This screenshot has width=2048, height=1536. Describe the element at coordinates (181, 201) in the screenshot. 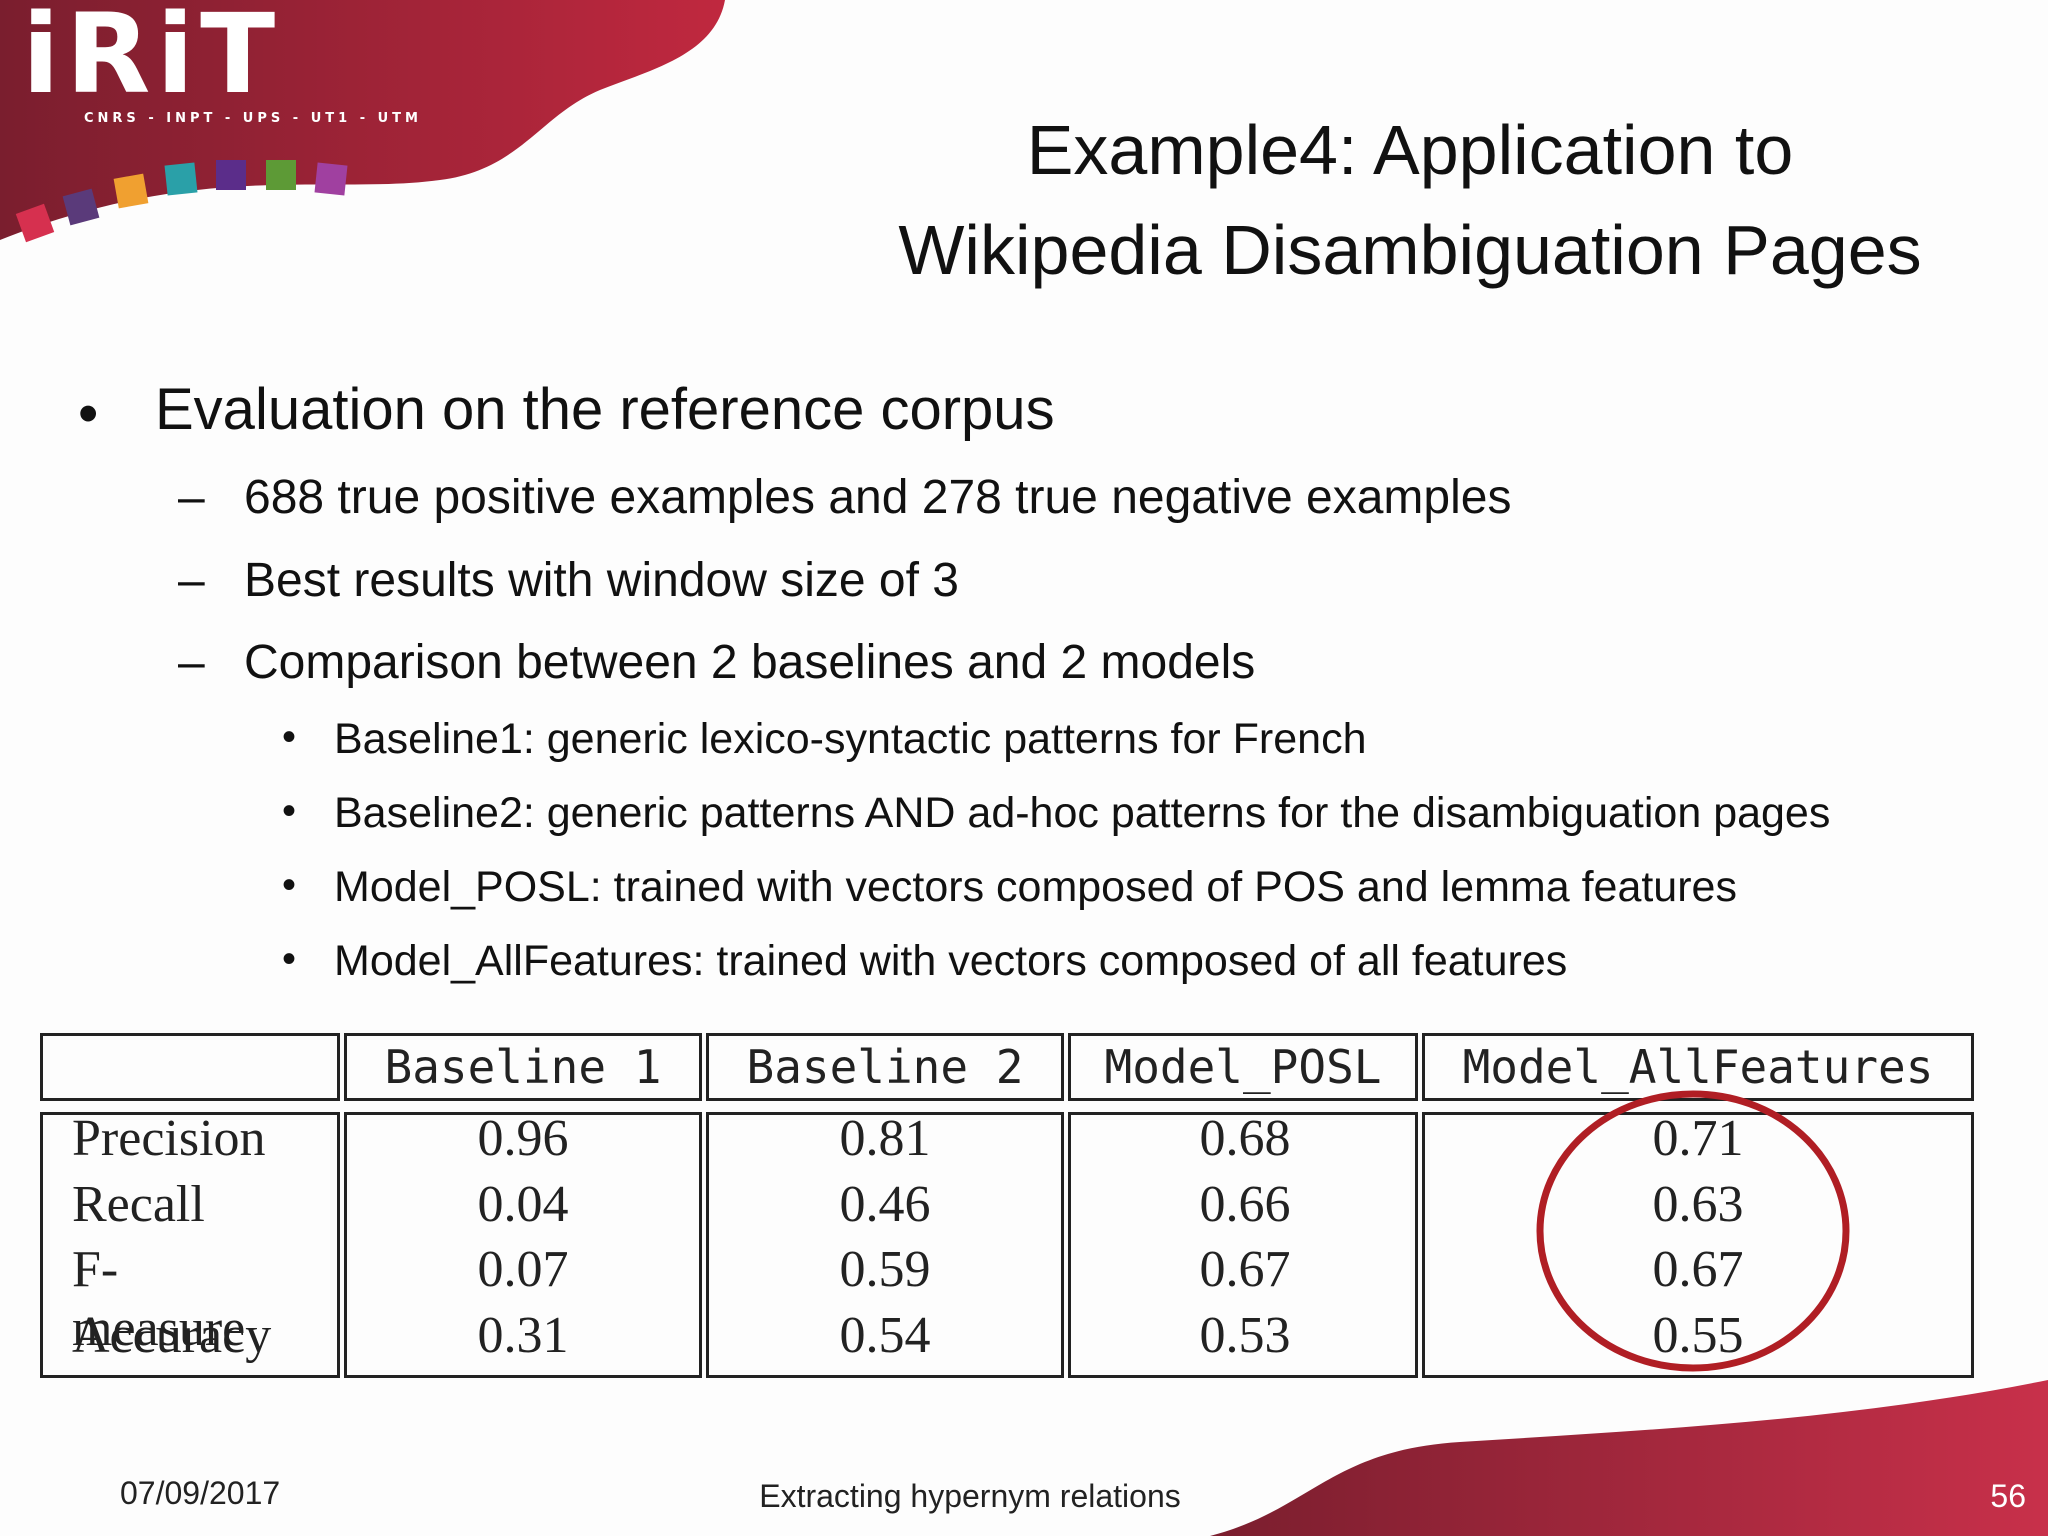

I see `logo-squares` at that location.